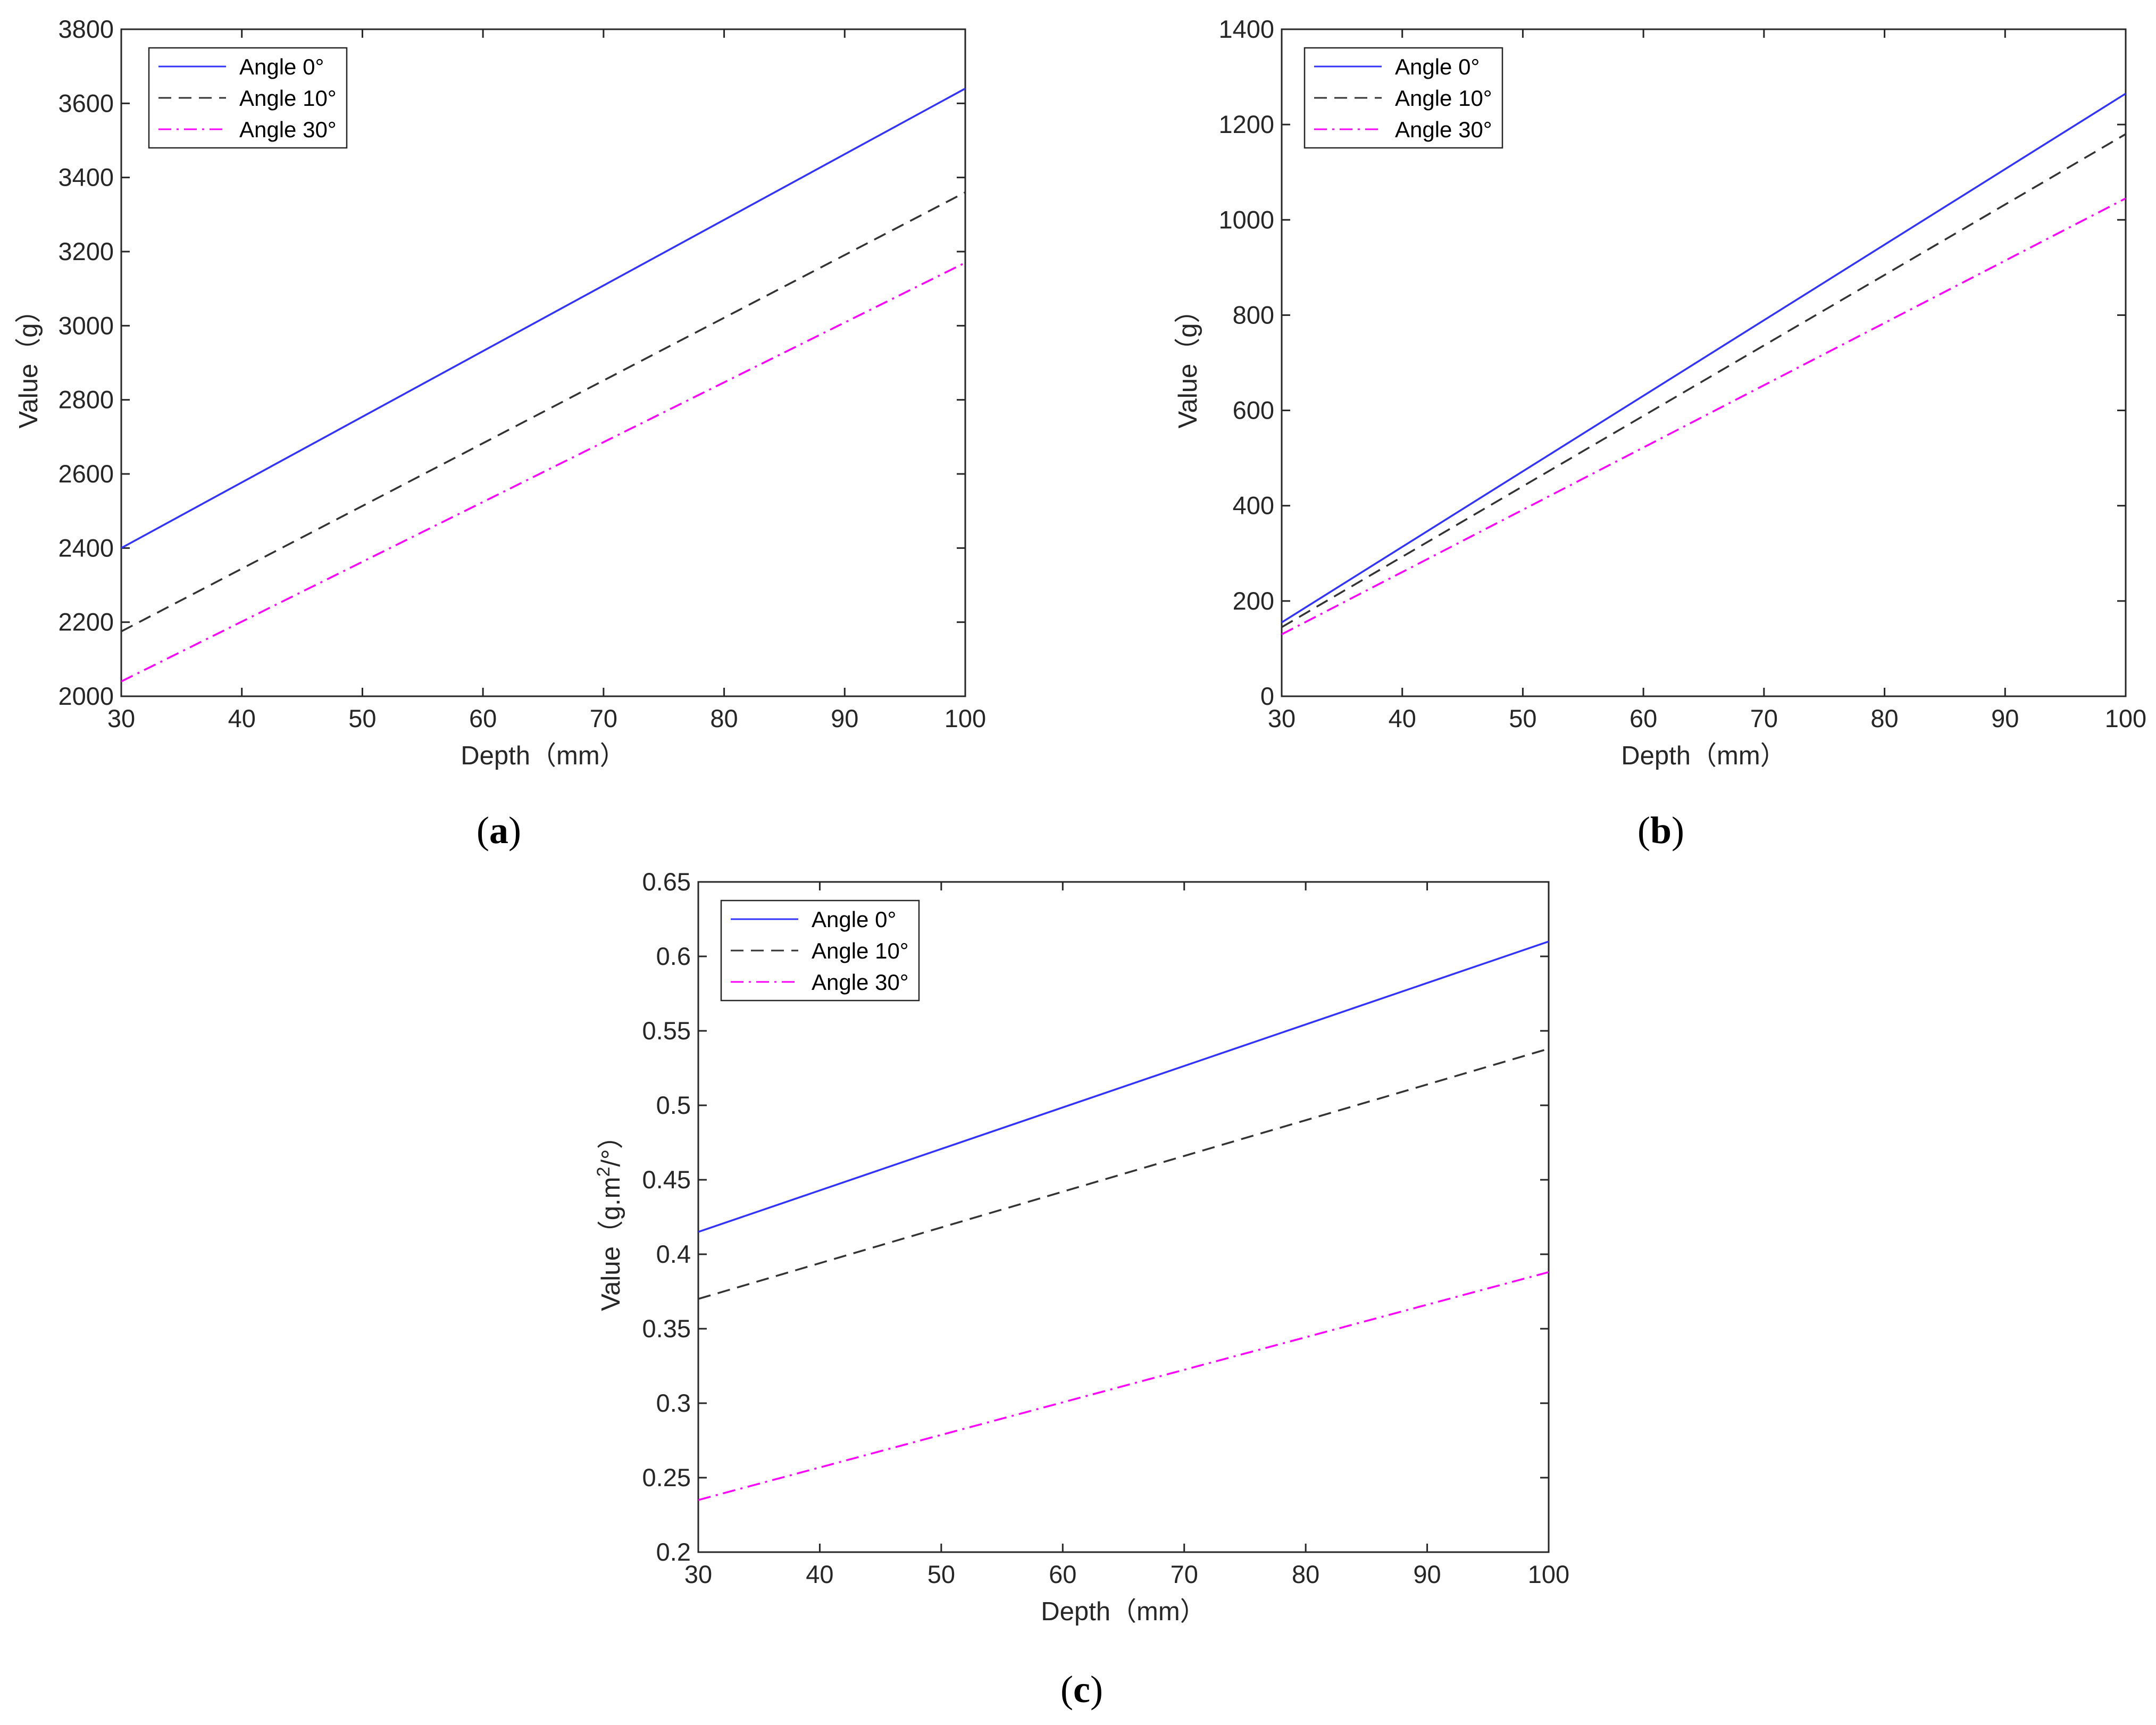  Describe the element at coordinates (1123, 1611) in the screenshot. I see `panel-c-xlabel: Depth（mm）` at that location.